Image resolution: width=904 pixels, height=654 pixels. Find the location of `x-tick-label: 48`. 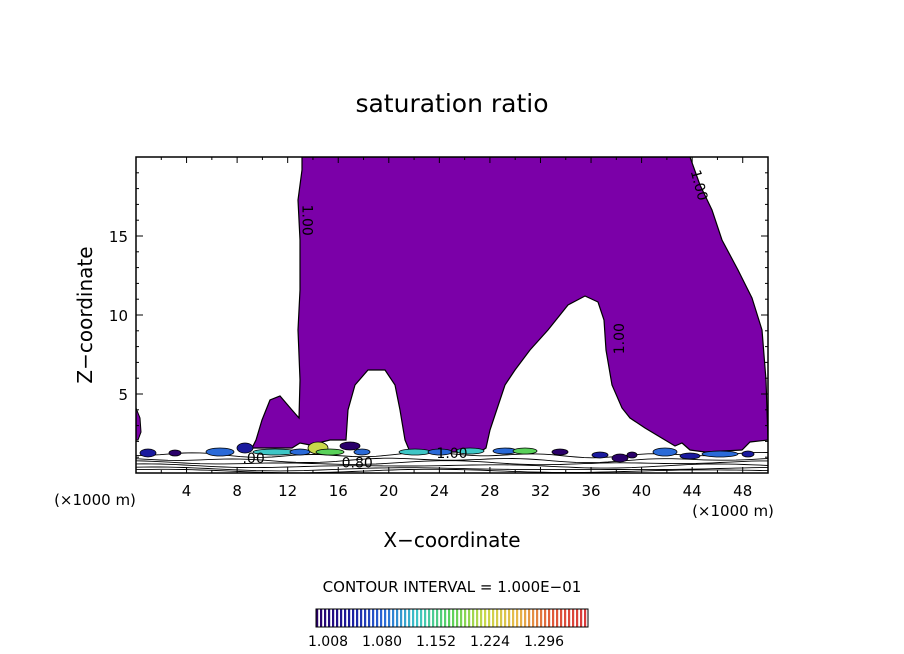

x-tick-label: 48 is located at coordinates (742, 491).